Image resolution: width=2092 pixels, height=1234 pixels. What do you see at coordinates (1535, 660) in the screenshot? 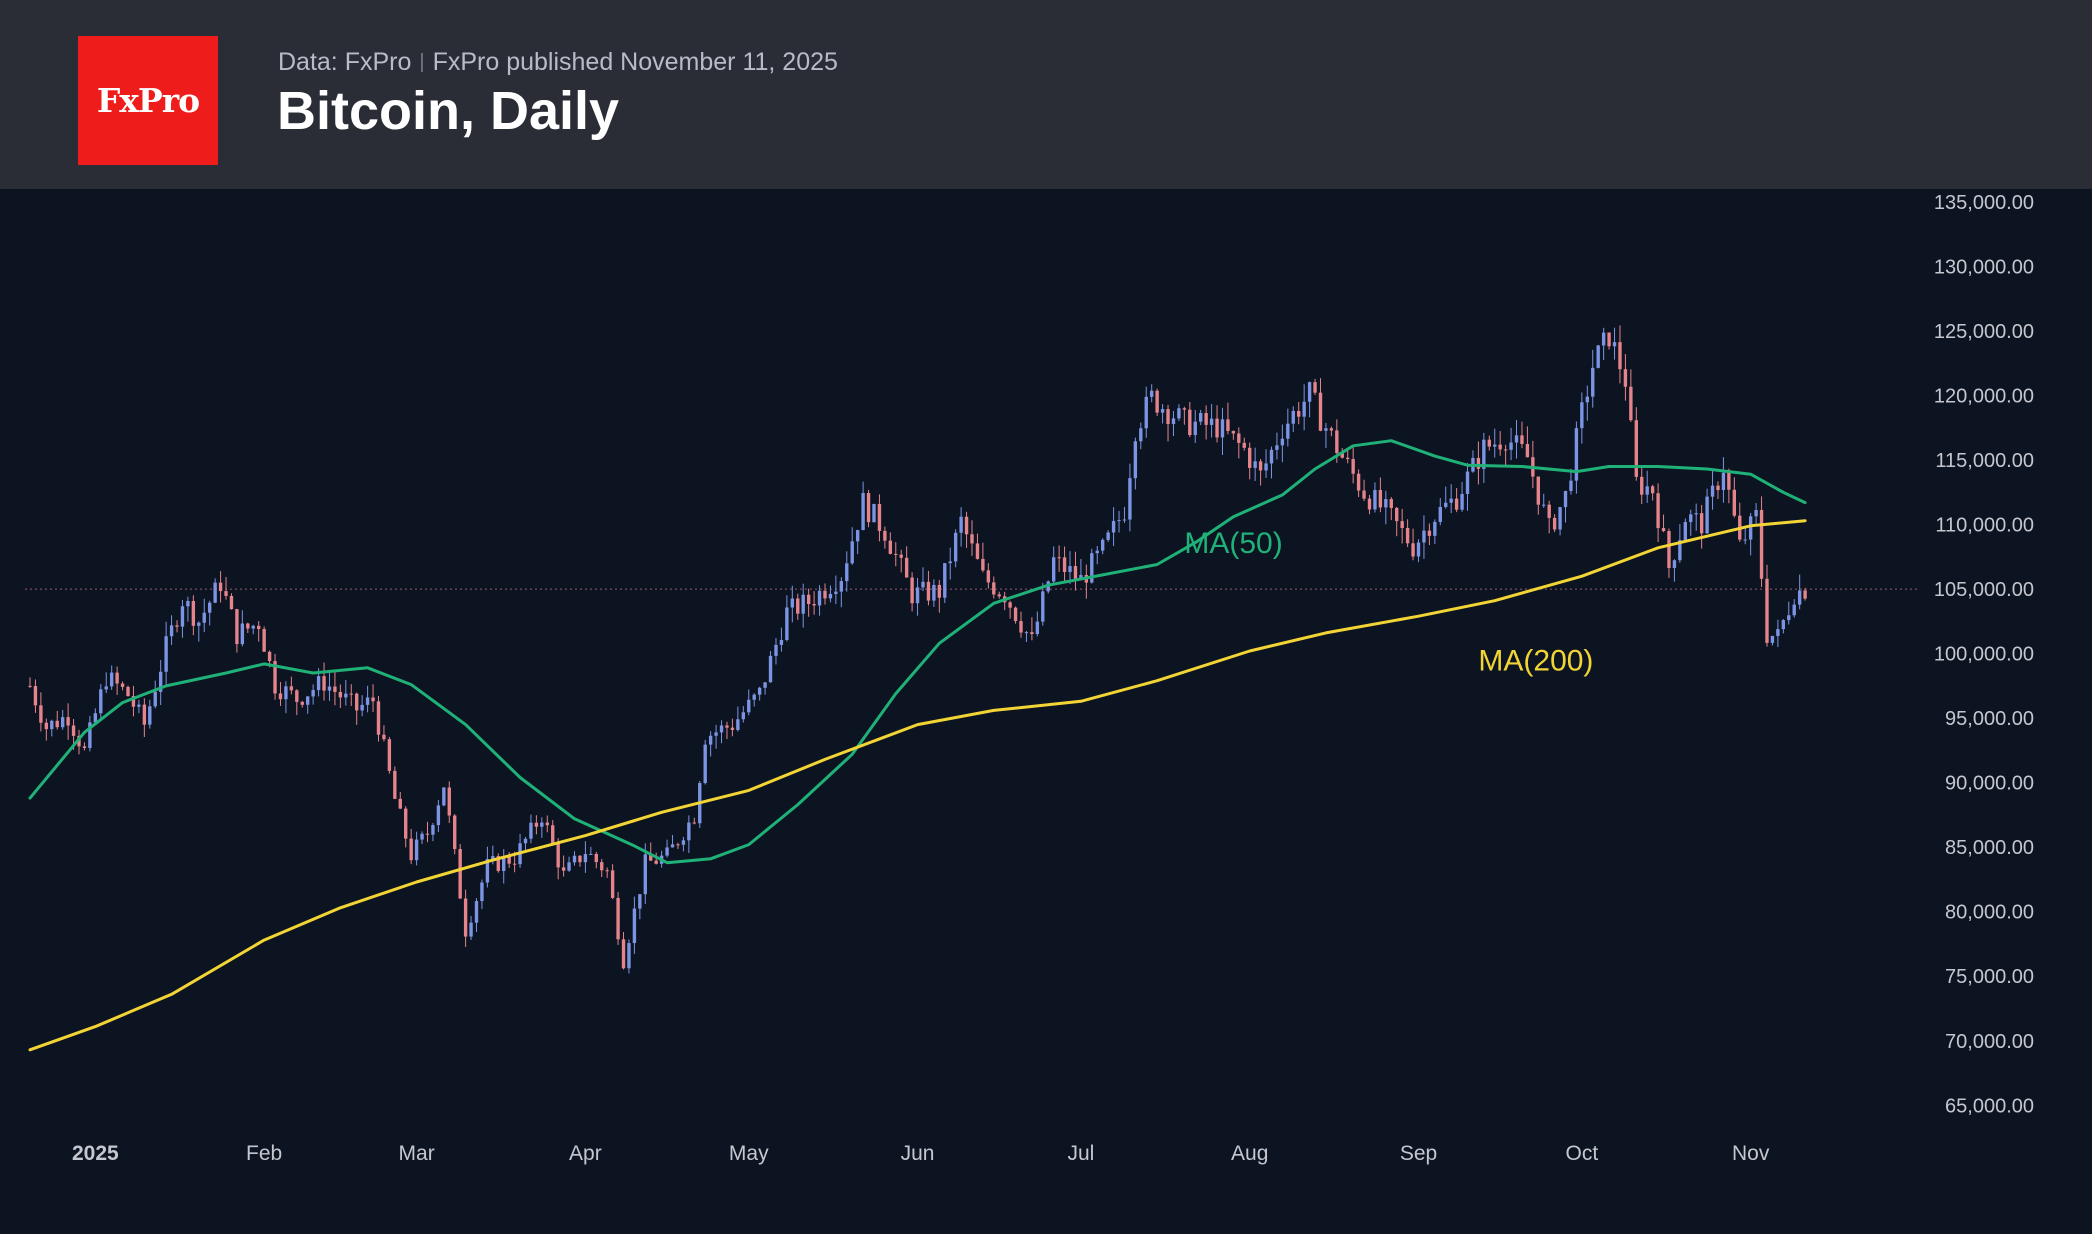
I see `ma200-label: MA(200)` at bounding box center [1535, 660].